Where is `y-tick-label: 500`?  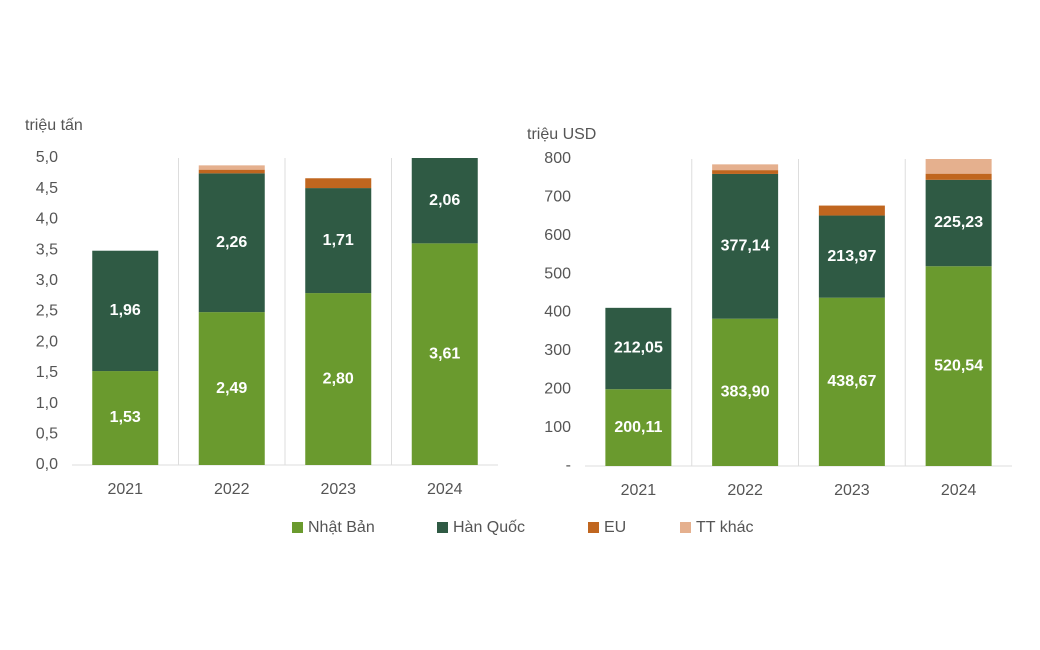 y-tick-label: 500 is located at coordinates (557, 273).